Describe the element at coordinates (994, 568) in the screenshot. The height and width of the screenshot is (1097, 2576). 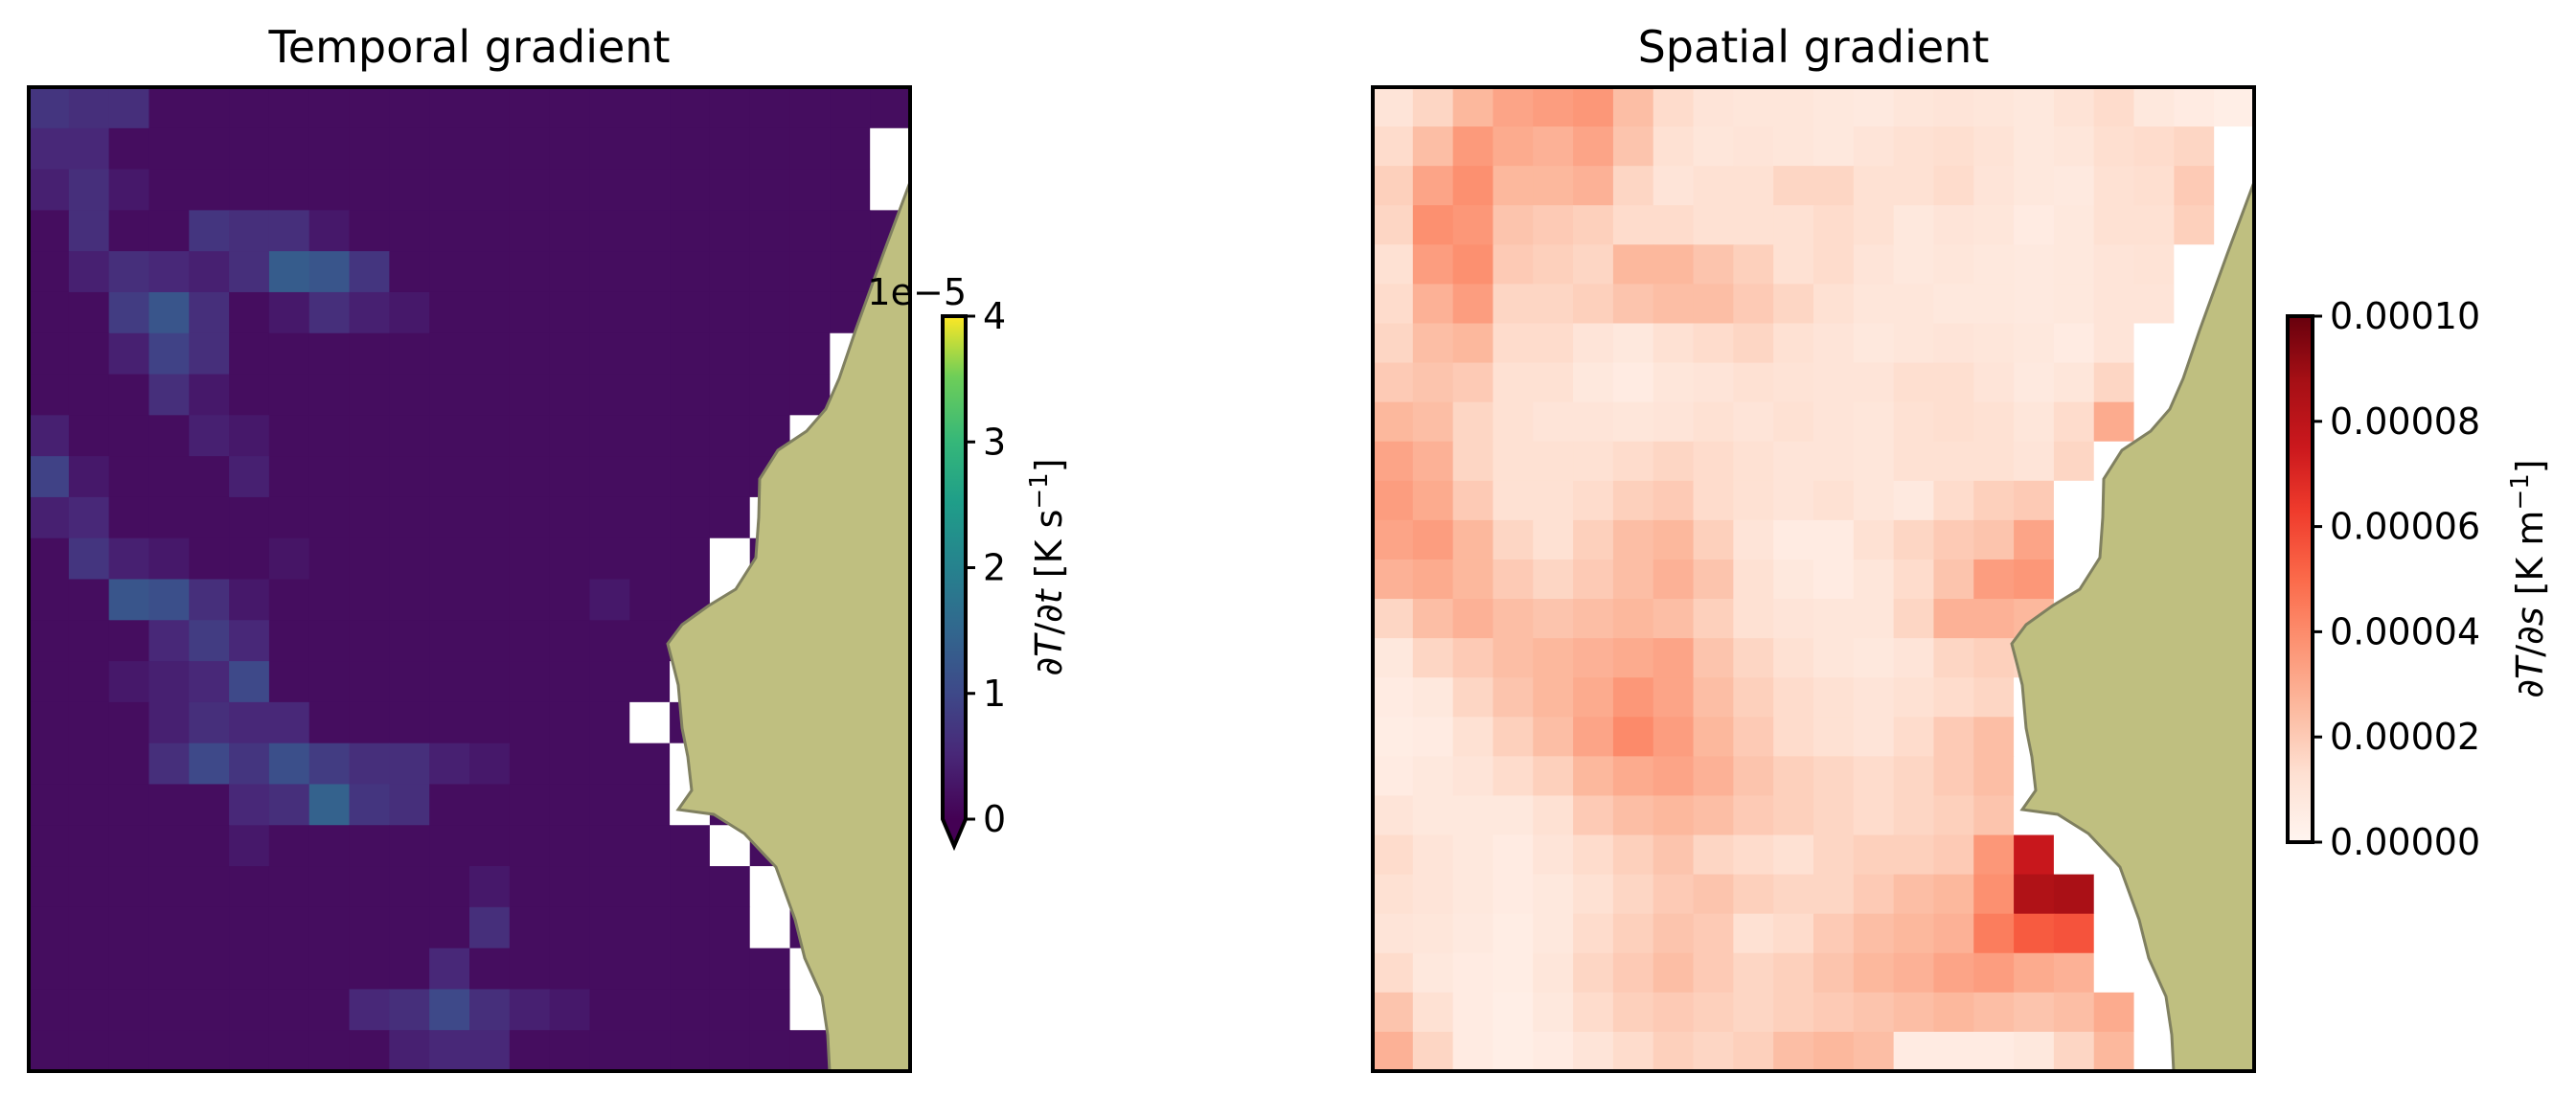
I see `colorbar-tick-label: 2` at that location.